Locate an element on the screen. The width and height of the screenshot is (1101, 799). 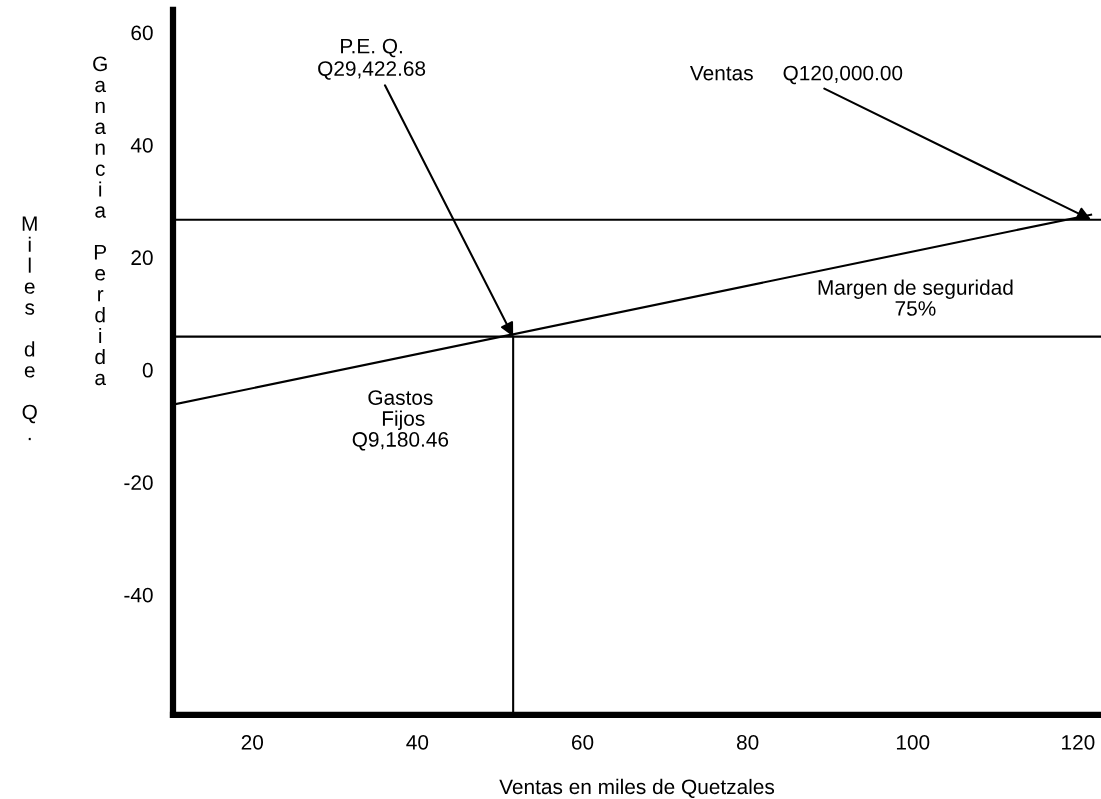
annotation: Gastos Fijos Q9,180.46 is located at coordinates (400, 420).